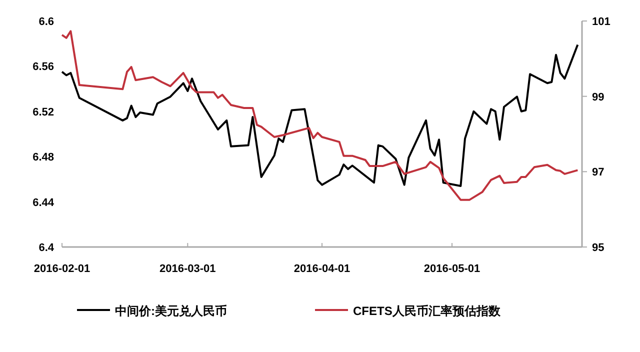 Image resolution: width=640 pixels, height=352 pixels. What do you see at coordinates (43, 112) in the screenshot?
I see `y-tick-label: 6.52` at bounding box center [43, 112].